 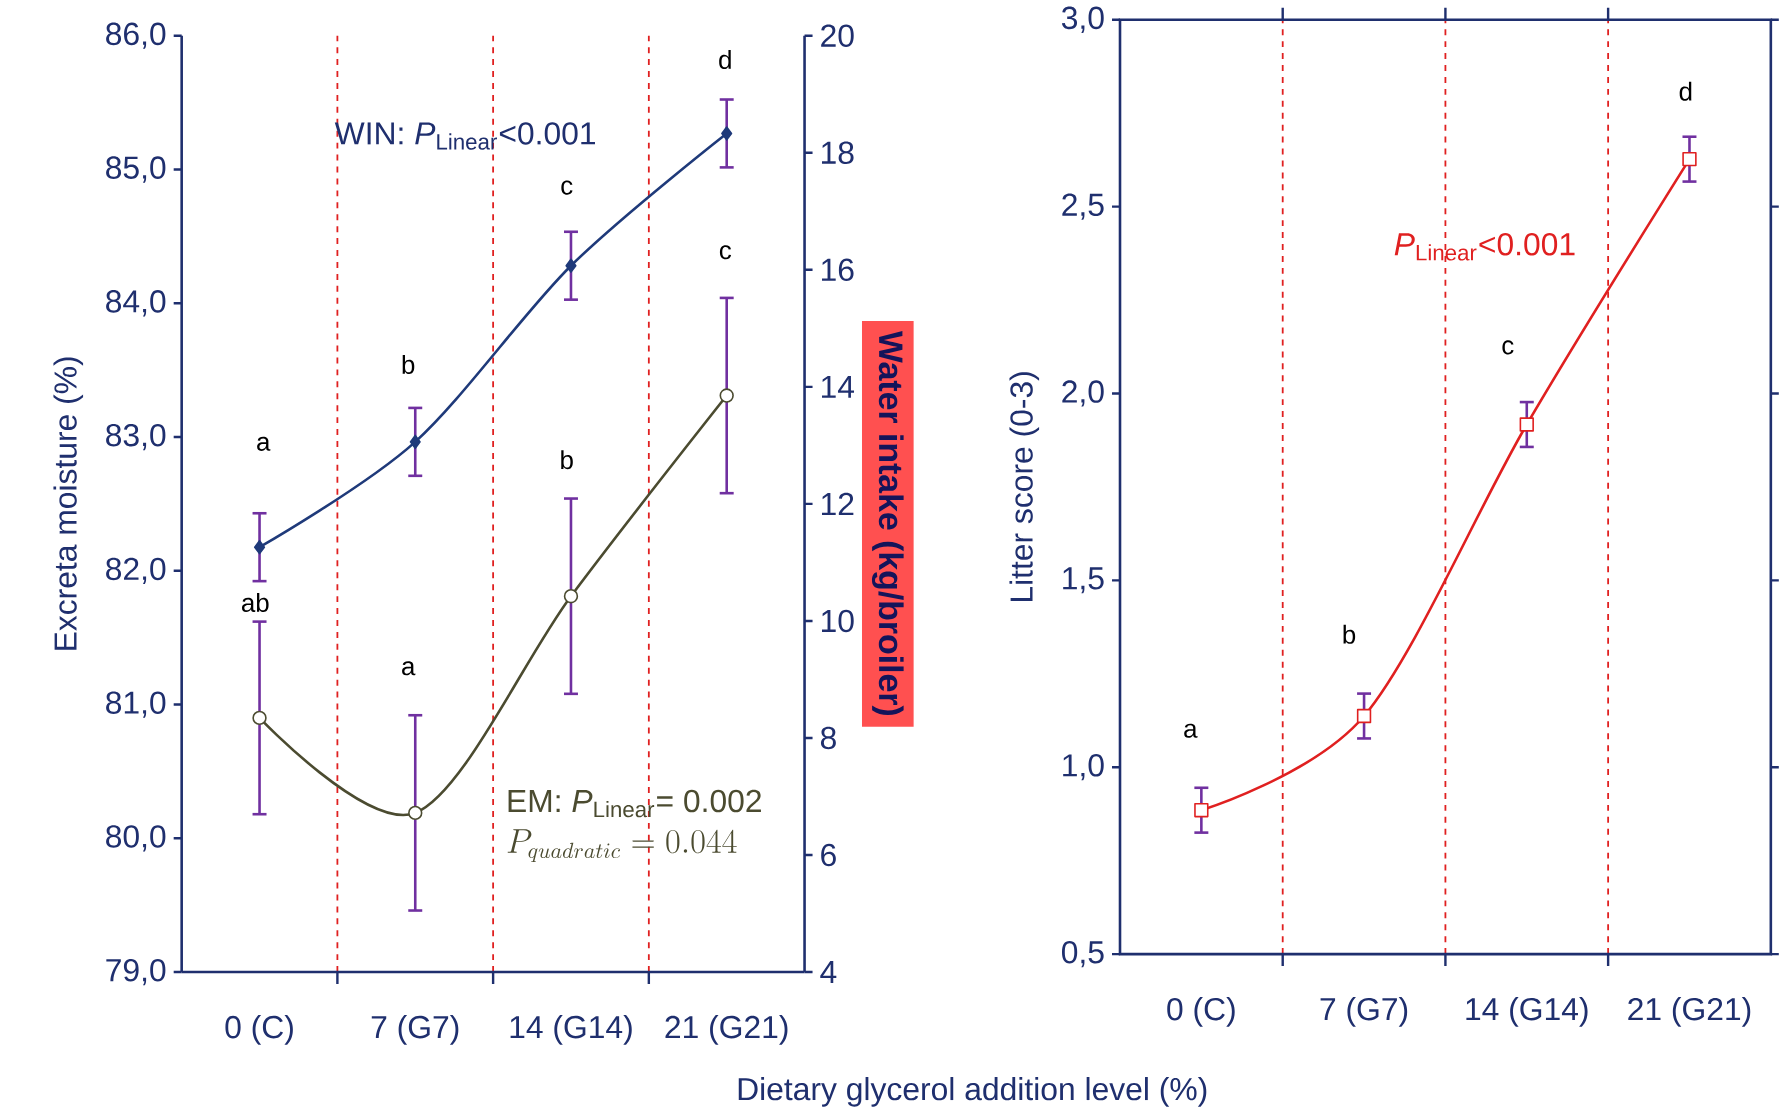 I want to click on y2-tick-label: 4, so click(x=828, y=971).